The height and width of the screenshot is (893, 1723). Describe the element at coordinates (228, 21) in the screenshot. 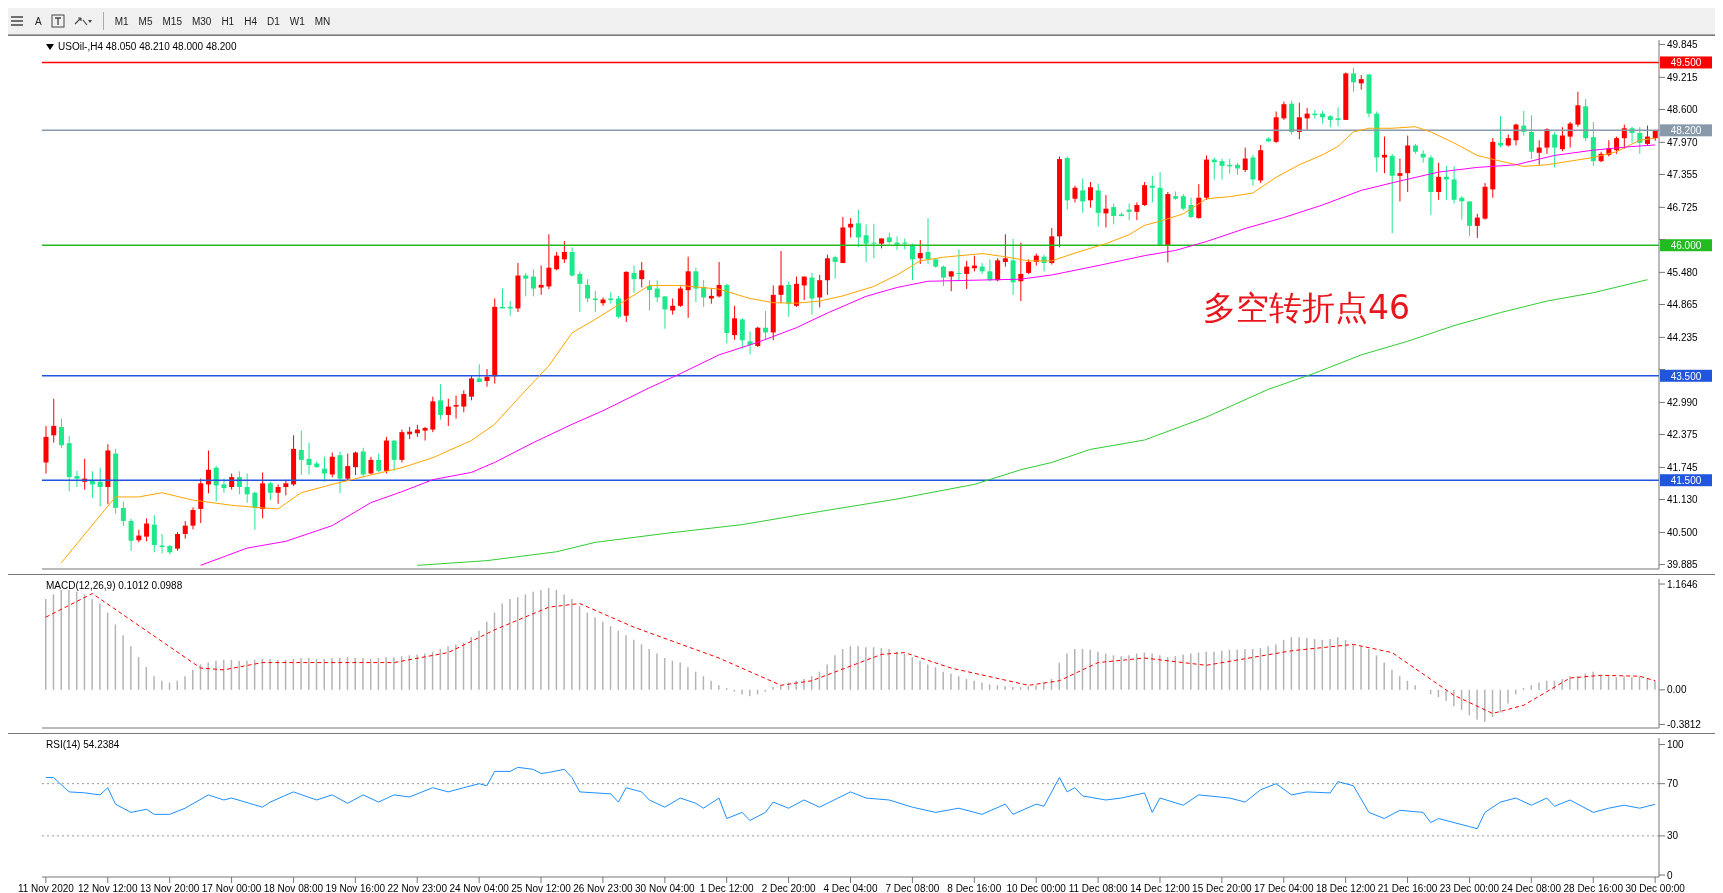

I see `text: H1` at that location.